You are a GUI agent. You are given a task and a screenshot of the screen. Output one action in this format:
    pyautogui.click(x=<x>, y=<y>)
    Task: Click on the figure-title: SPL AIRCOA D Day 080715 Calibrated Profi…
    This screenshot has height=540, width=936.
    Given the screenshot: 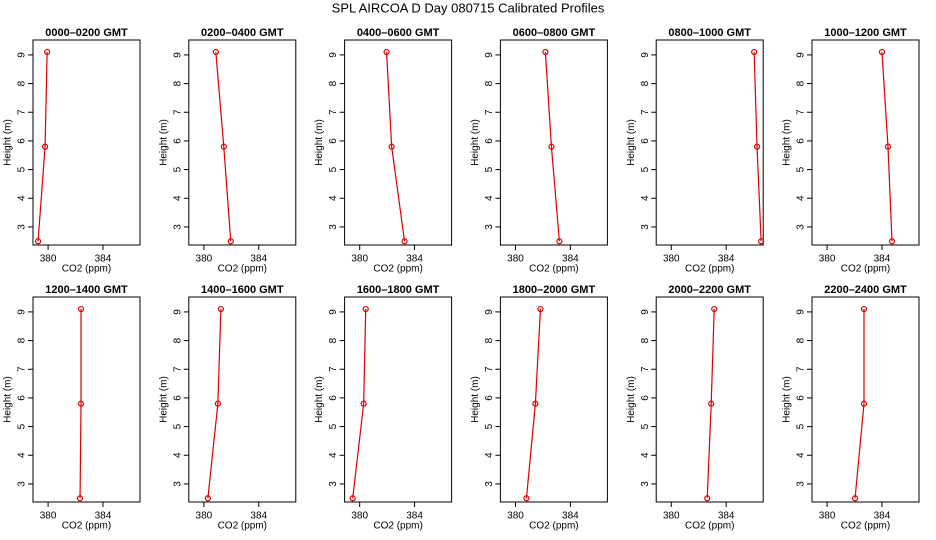 What is the action you would take?
    pyautogui.click(x=468, y=7)
    